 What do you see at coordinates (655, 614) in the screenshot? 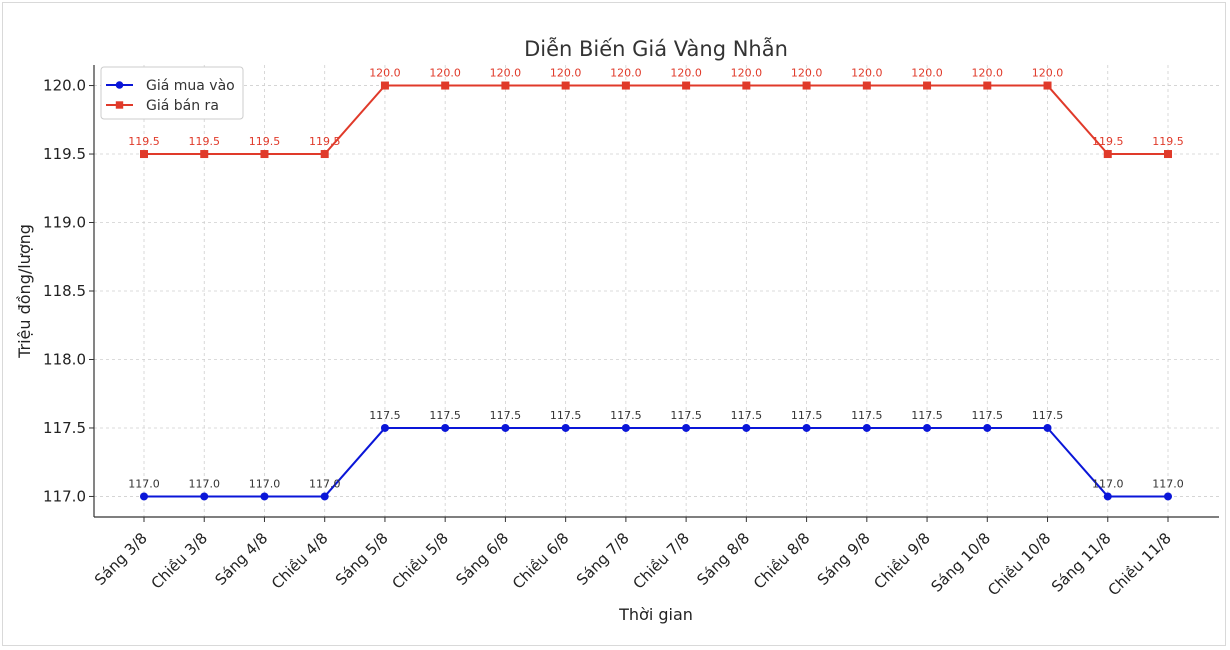
I see `x-axis-label: Thời gian` at bounding box center [655, 614].